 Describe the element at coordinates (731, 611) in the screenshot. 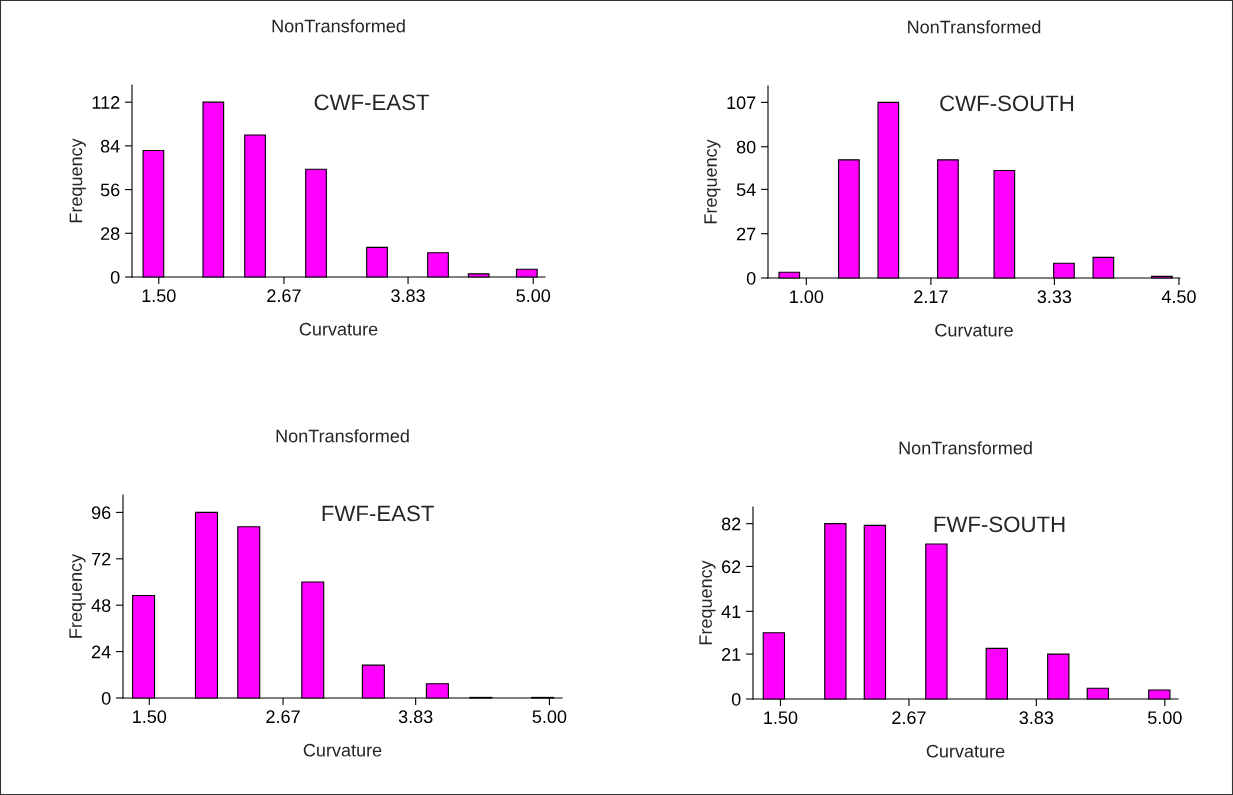

I see `y-tick-label: 41` at that location.